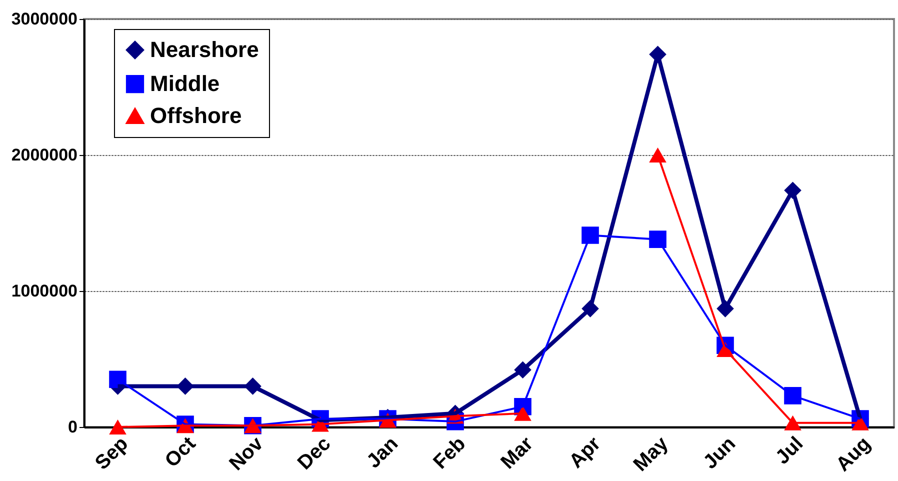 The height and width of the screenshot is (481, 898). What do you see at coordinates (73, 427) in the screenshot?
I see `y-tick-label: 0` at bounding box center [73, 427].